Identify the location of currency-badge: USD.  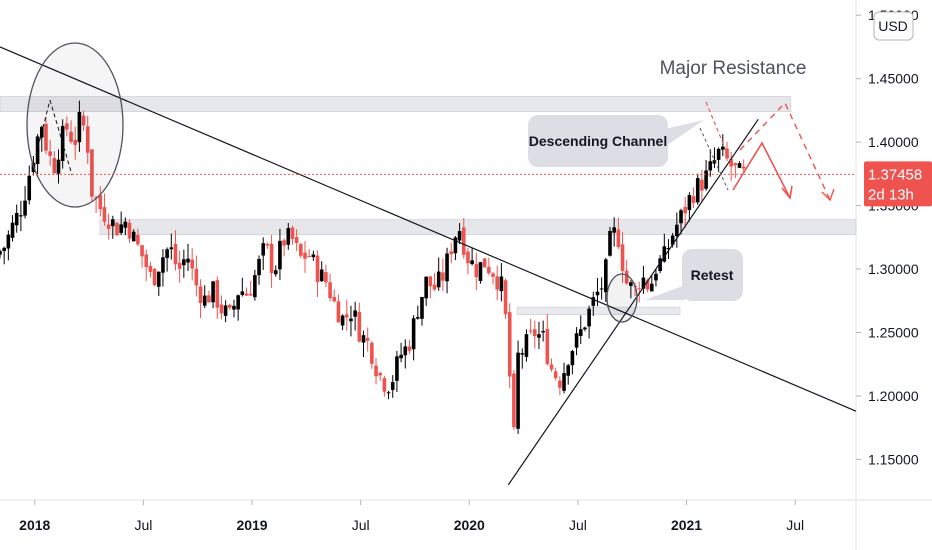
(893, 26).